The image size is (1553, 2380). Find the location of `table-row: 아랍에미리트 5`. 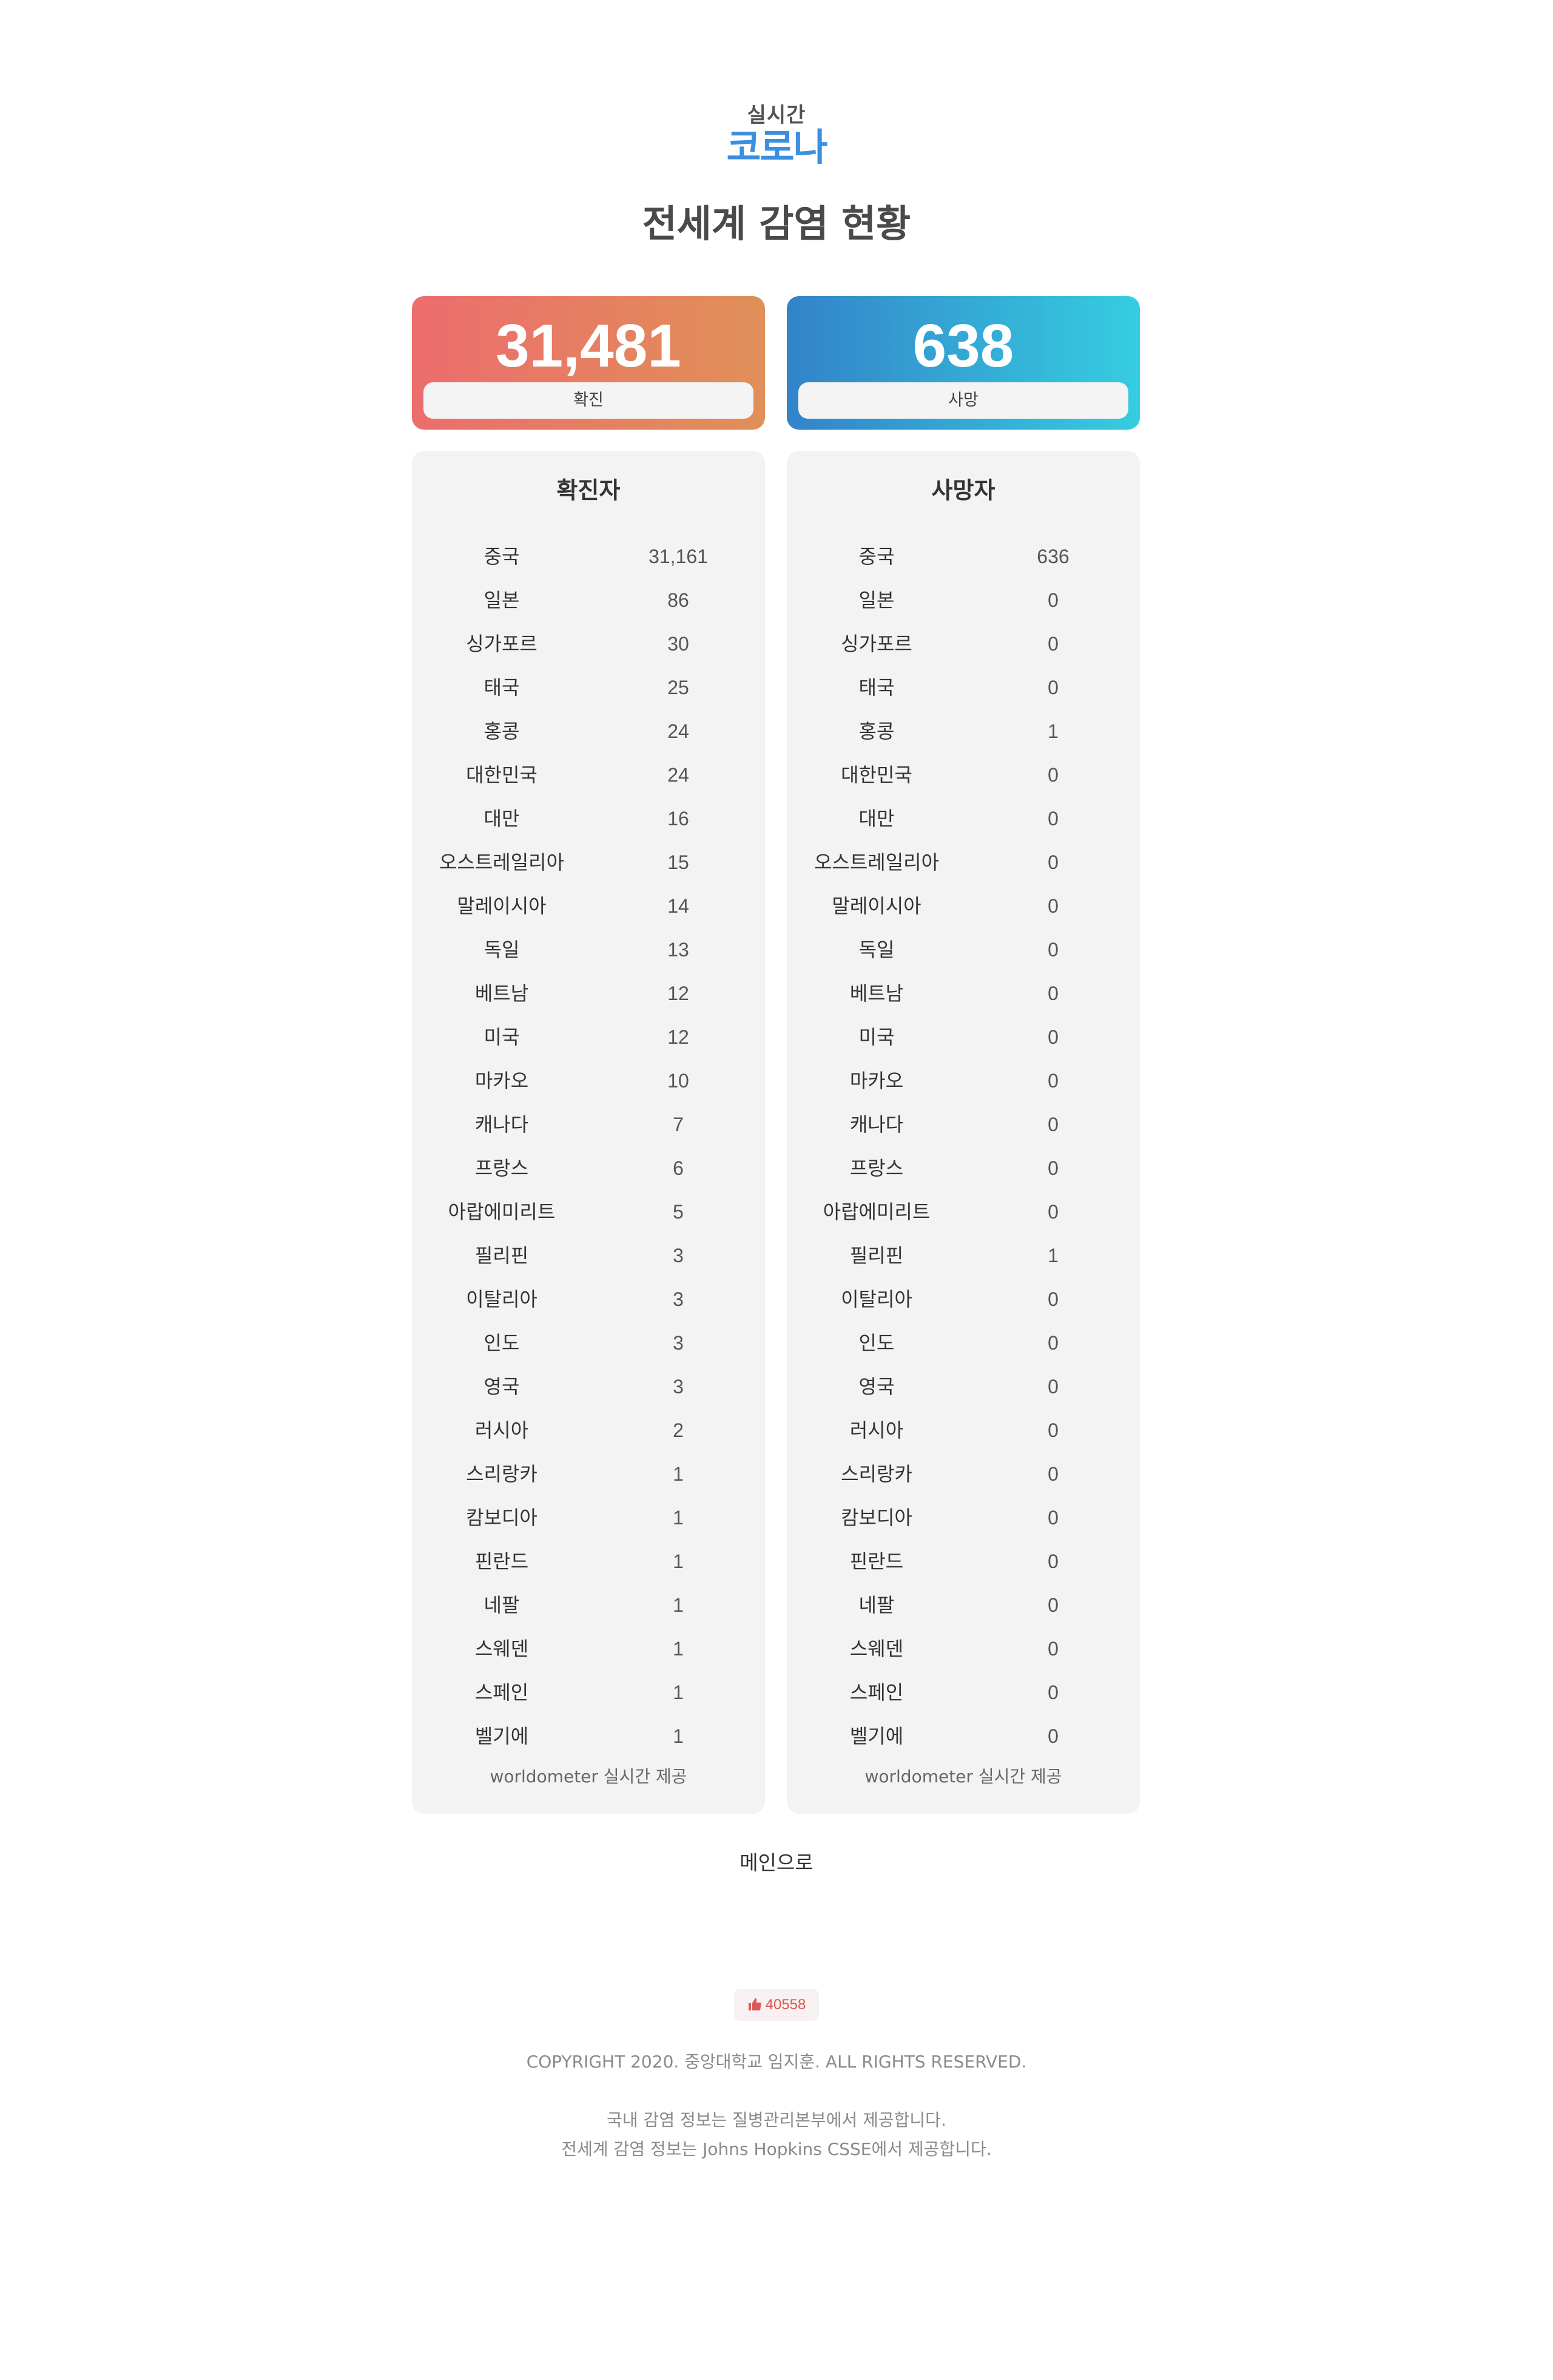

table-row: 아랍에미리트 5 is located at coordinates (588, 1212).